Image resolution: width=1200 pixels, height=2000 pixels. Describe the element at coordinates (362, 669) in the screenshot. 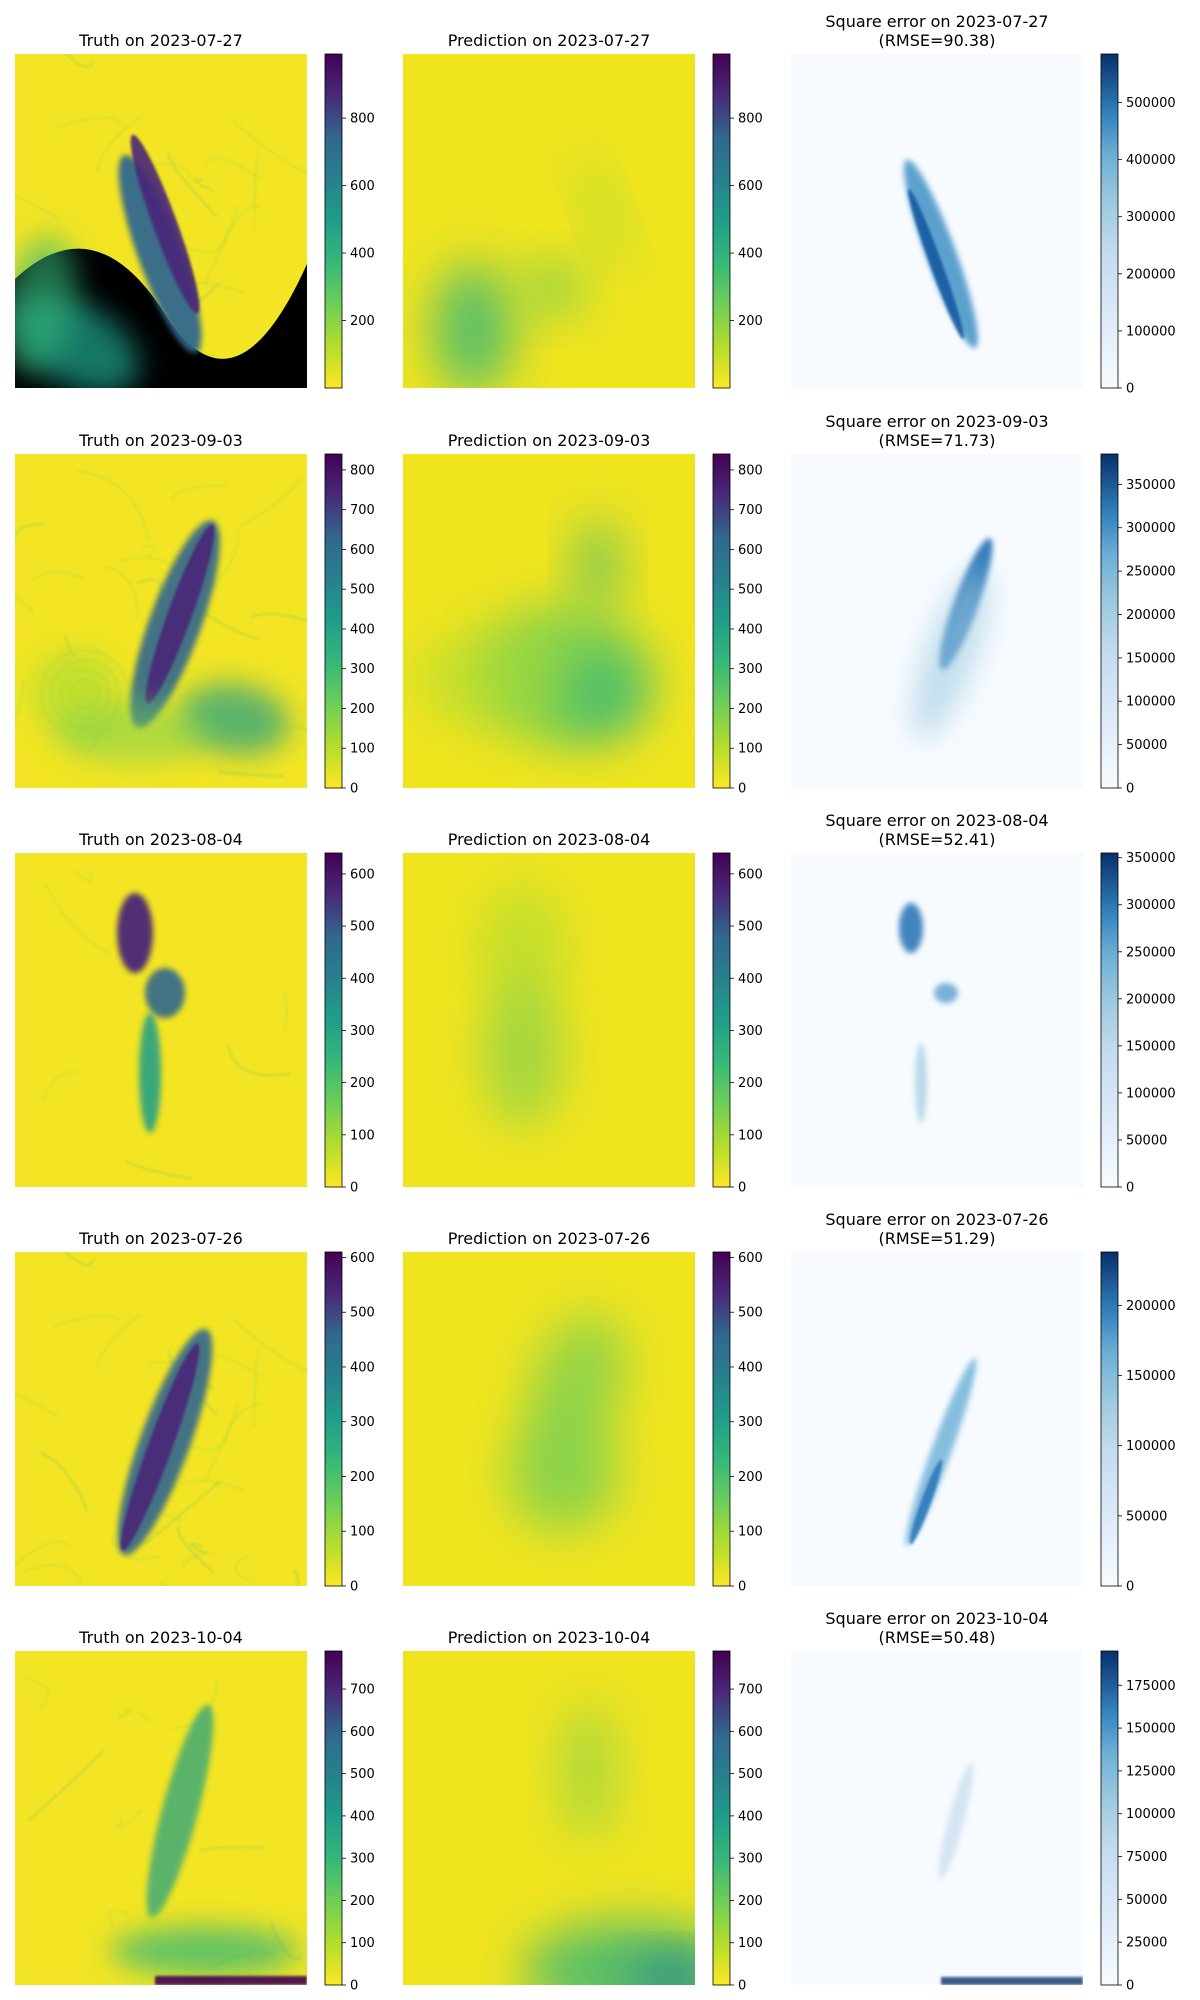

I see `colorbar-tick-label: 300` at that location.